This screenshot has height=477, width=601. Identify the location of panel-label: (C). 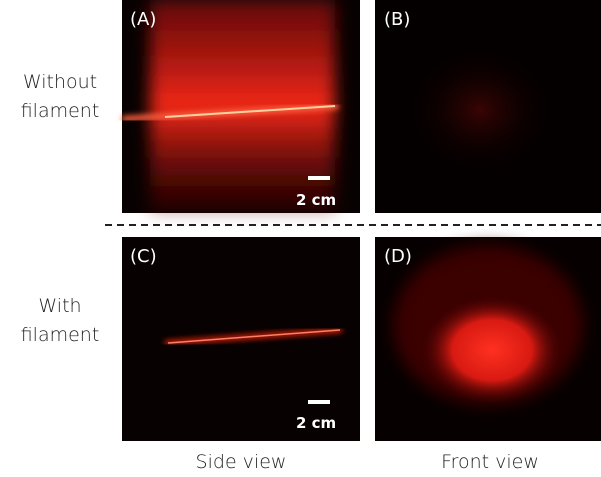
(143, 256).